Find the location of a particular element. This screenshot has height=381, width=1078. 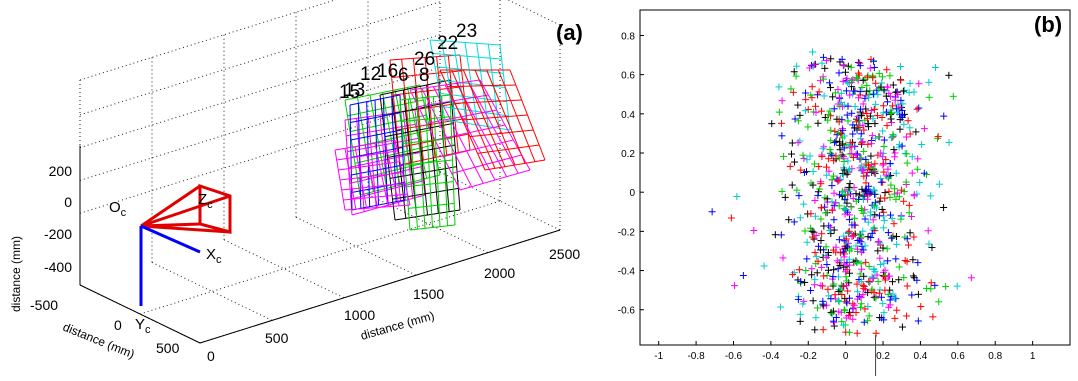

panel-label-a: (a) is located at coordinates (569, 32).